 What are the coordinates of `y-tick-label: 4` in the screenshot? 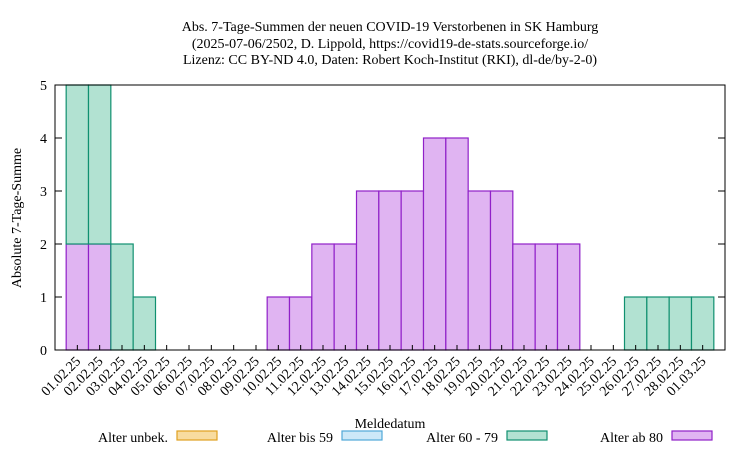 It's located at (43, 139).